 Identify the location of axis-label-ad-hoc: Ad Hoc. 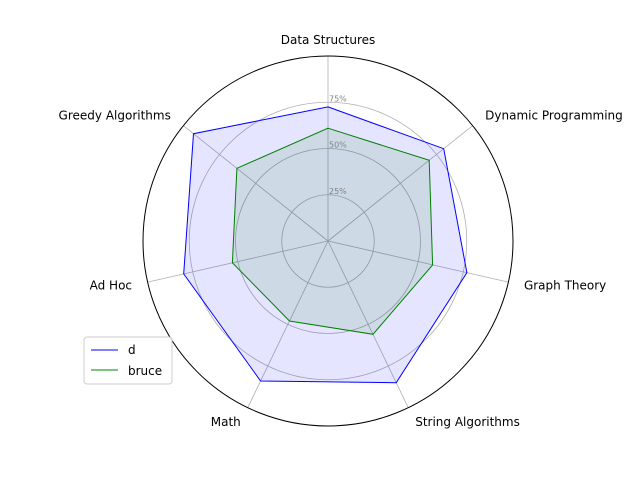
(111, 286).